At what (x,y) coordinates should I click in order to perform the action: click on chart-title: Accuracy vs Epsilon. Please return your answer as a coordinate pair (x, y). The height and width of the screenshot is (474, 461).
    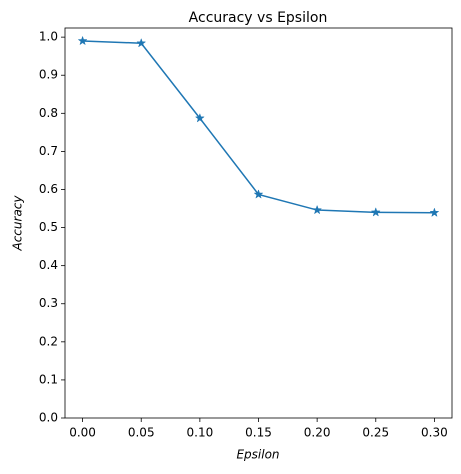
    Looking at the image, I should click on (258, 18).